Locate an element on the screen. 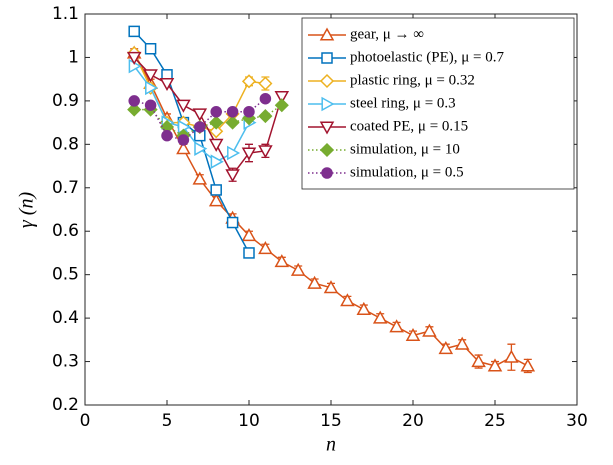 This screenshot has width=613, height=465. y-tick-label: 1.1 is located at coordinates (65, 14).